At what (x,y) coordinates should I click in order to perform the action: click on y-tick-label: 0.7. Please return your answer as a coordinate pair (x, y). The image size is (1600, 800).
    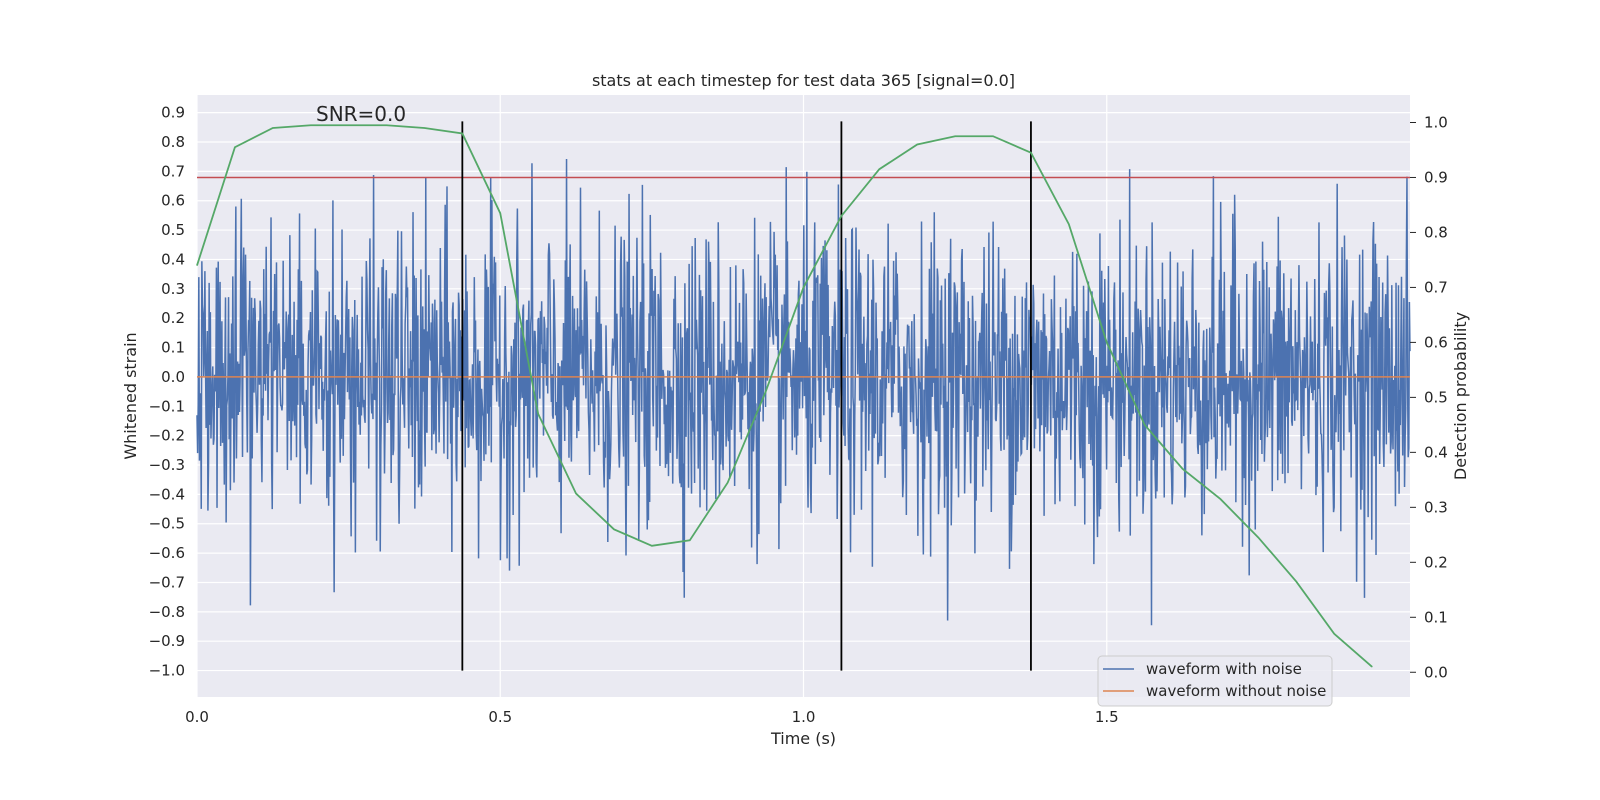
    Looking at the image, I should click on (173, 171).